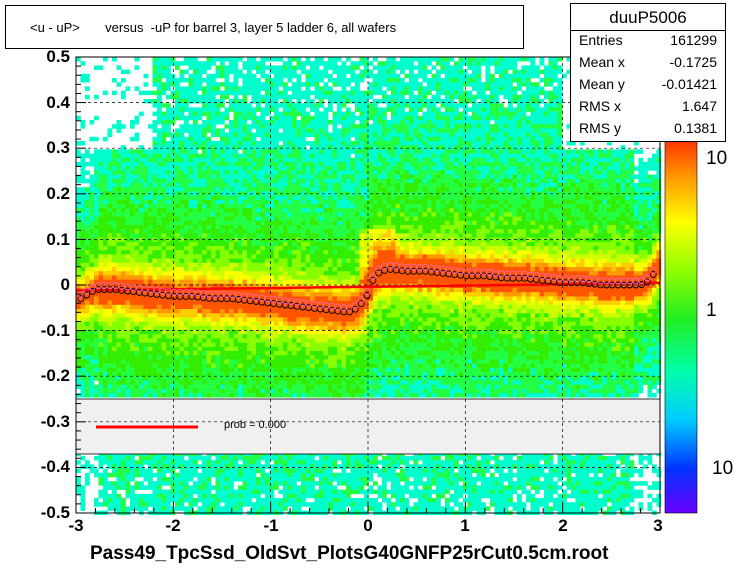  Describe the element at coordinates (55, 330) in the screenshot. I see `y-tick-label: -0.1` at that location.